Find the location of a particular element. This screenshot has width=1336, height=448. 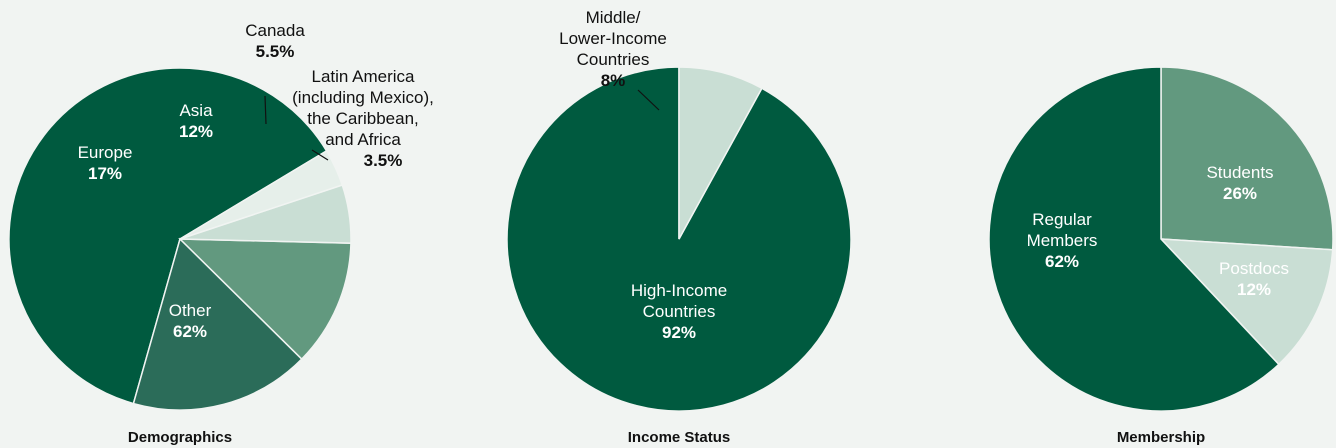

pie-slice-postdocs is located at coordinates (1246, 302).